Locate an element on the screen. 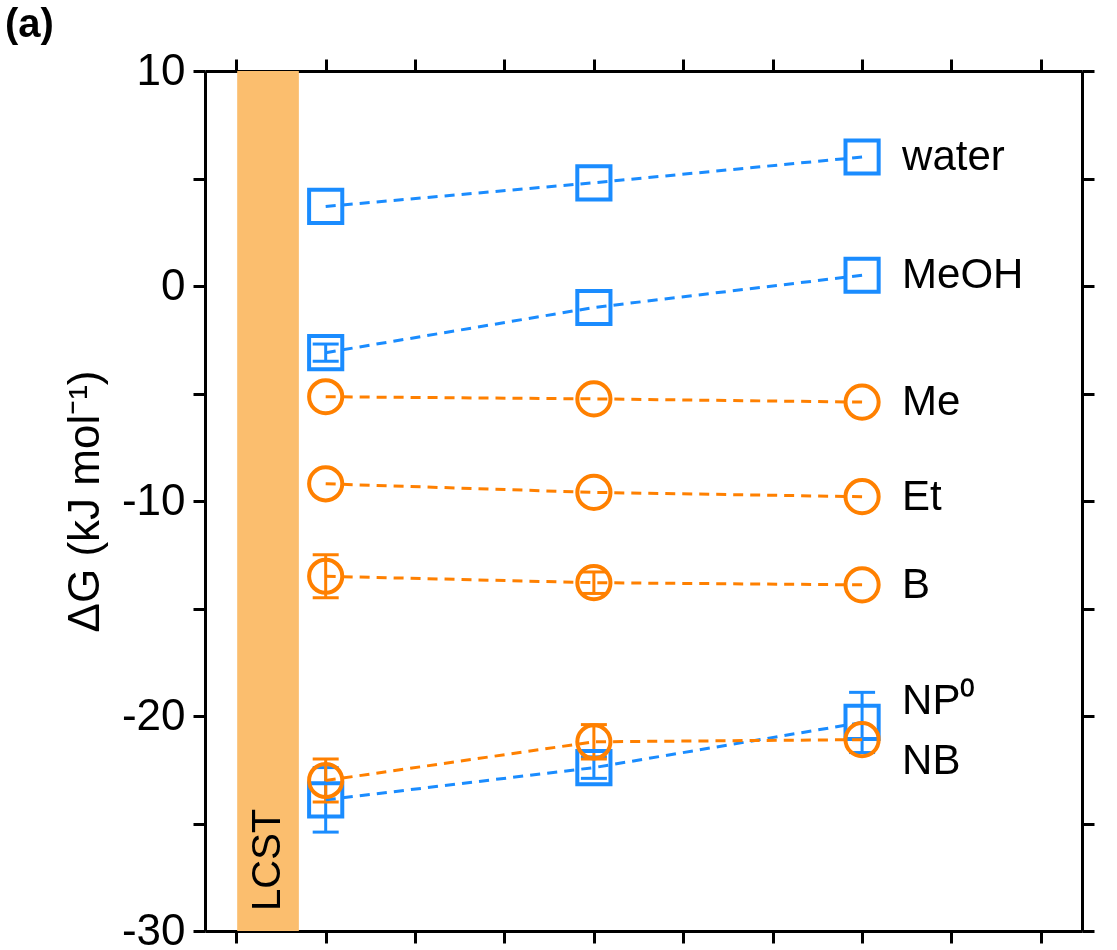  y-tick-label: -30 is located at coordinates (153, 927).